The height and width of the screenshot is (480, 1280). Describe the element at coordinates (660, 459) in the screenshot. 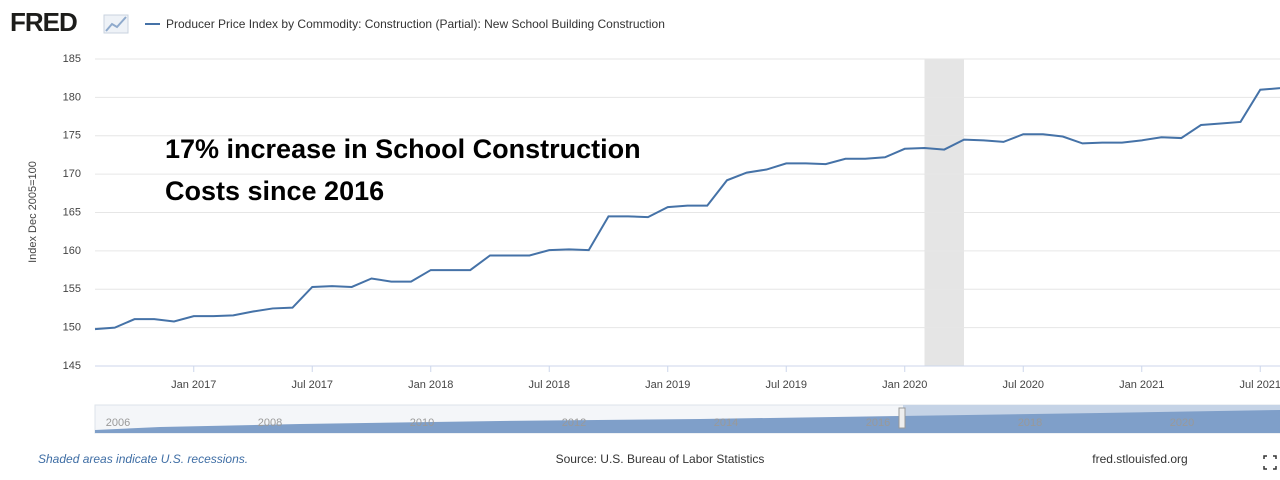

I see `source: Source: U.S. Bureau of Labor Statistics` at that location.